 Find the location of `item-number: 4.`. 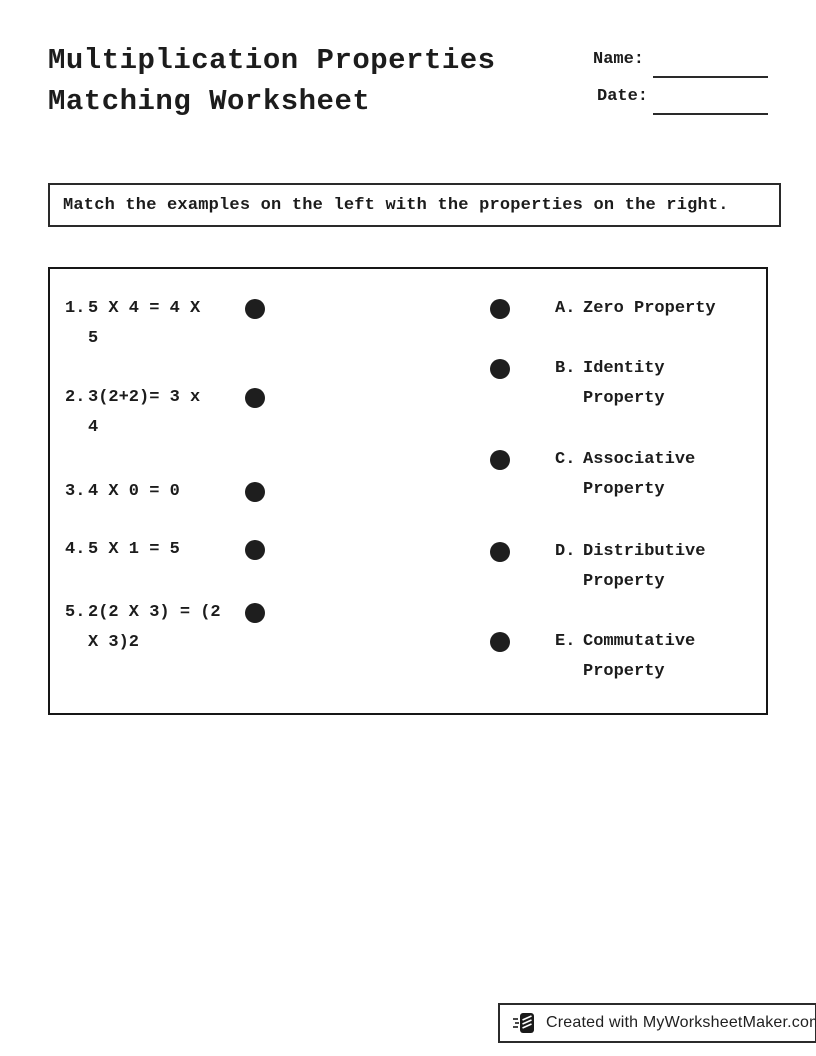

item-number: 4. is located at coordinates (75, 549).